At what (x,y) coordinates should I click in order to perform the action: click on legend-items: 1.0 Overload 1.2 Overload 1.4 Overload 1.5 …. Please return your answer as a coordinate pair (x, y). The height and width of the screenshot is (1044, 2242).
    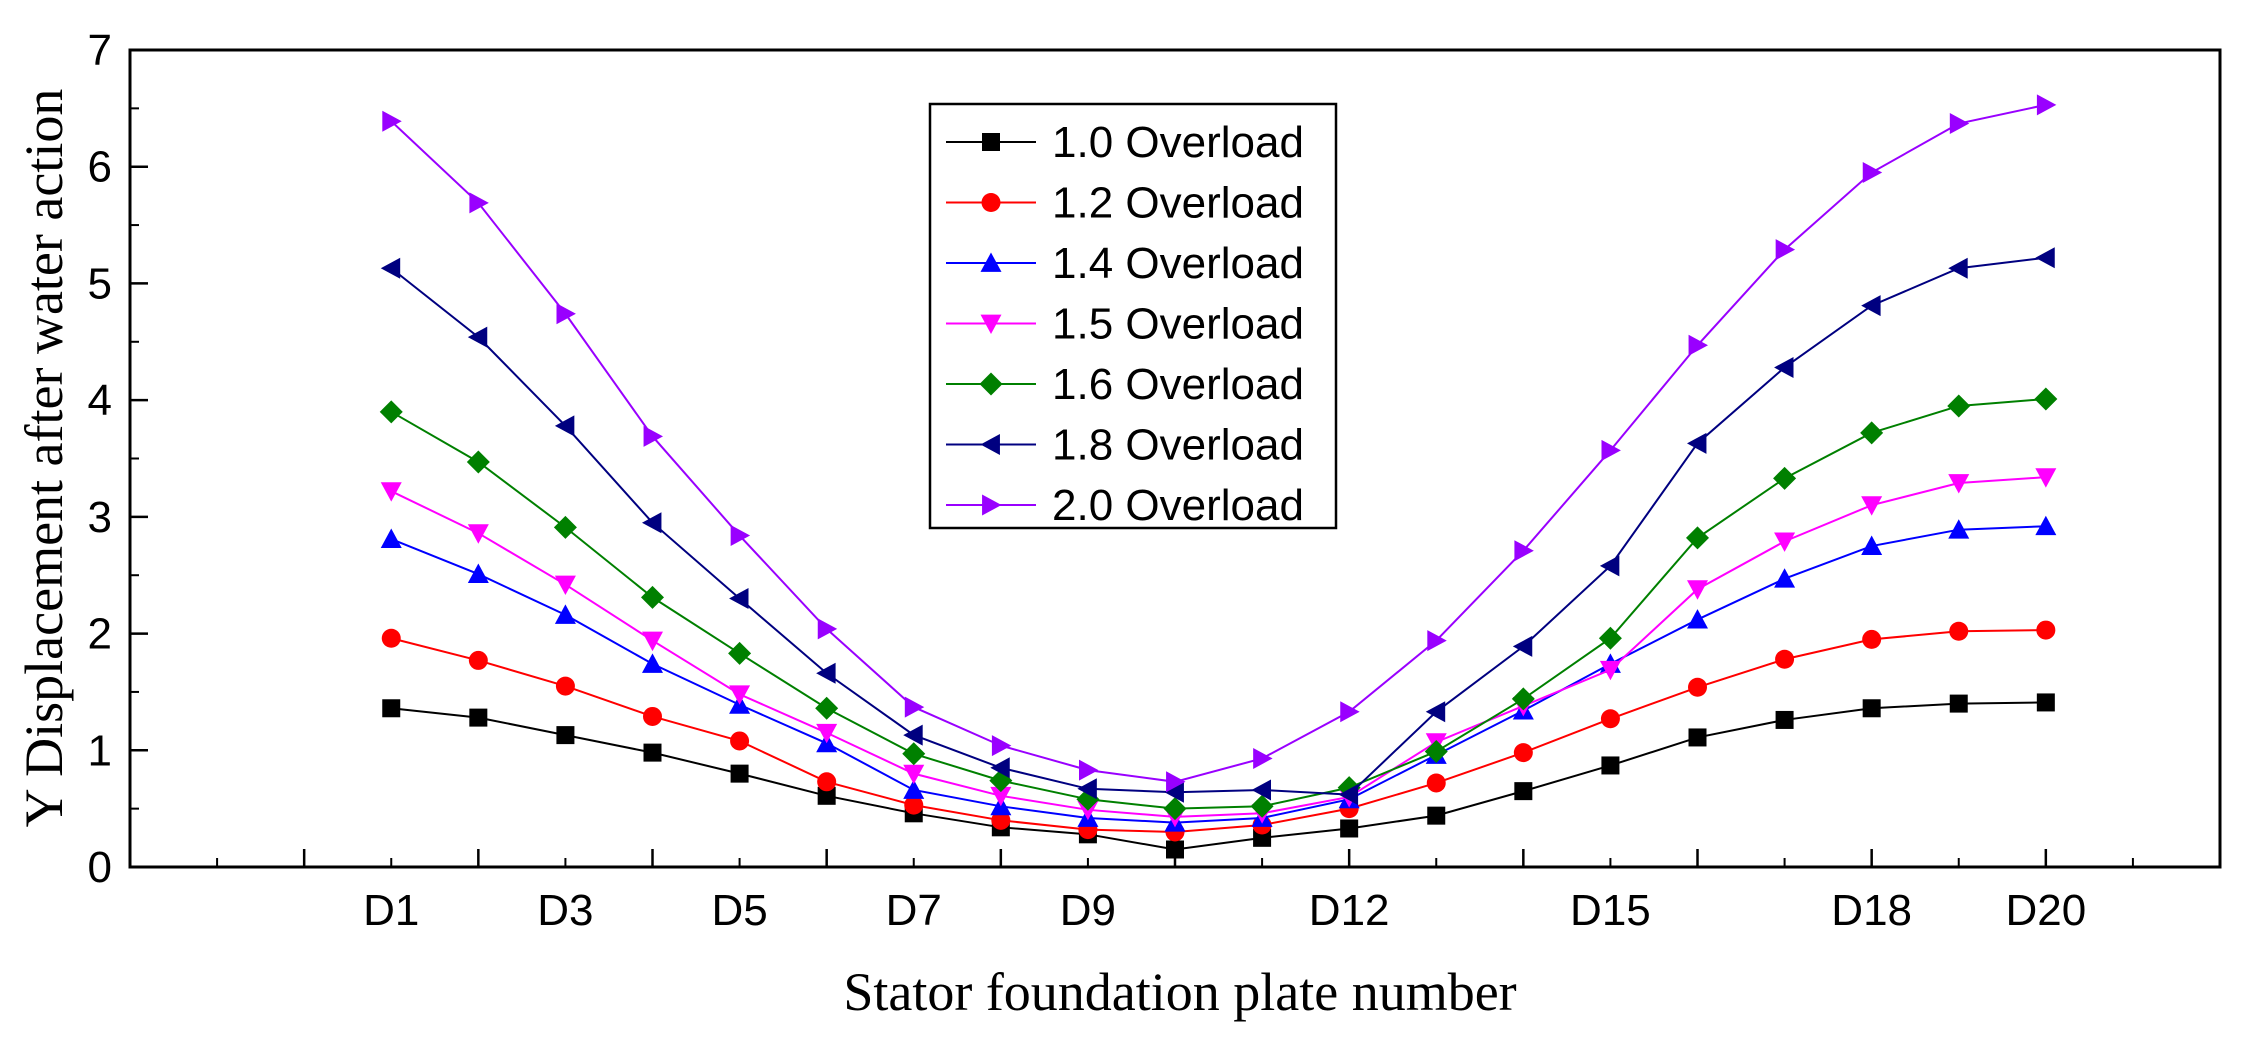
    Looking at the image, I should click on (1125, 324).